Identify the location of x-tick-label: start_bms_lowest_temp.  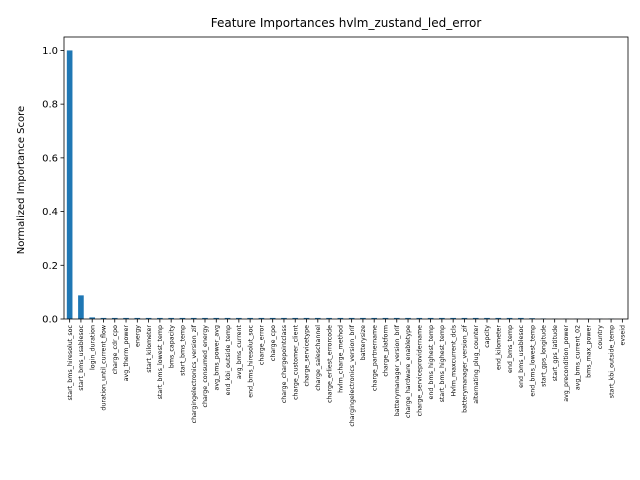
(160, 362).